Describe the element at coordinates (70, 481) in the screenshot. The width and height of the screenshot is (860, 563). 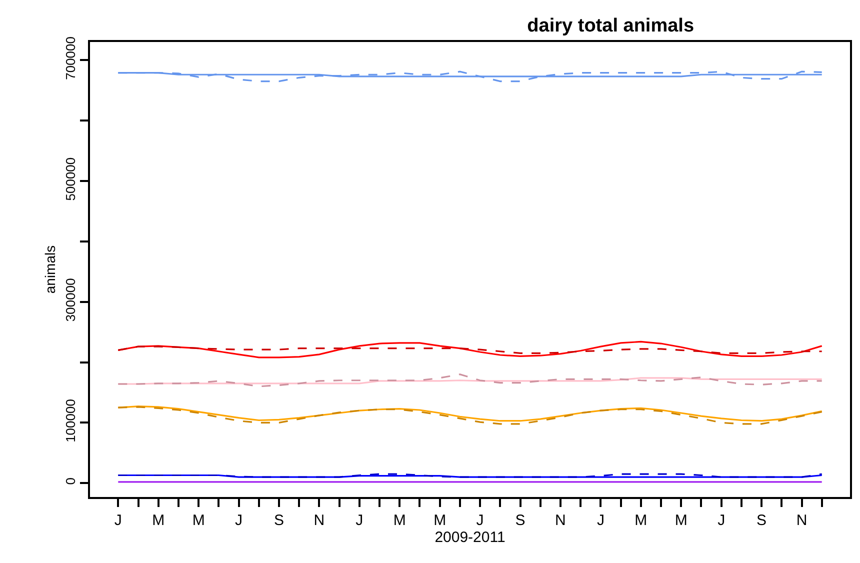
I see `y-tick-label: 0` at that location.